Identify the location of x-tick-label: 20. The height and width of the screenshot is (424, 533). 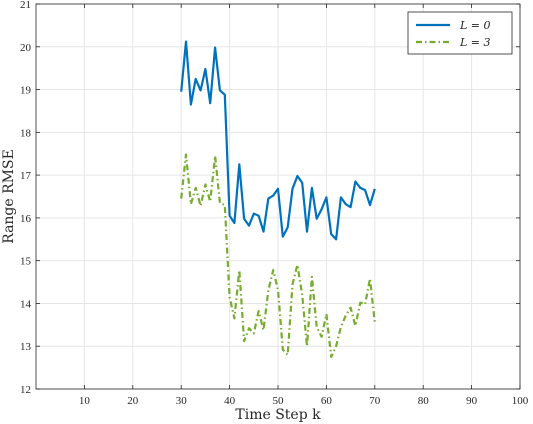
(133, 401).